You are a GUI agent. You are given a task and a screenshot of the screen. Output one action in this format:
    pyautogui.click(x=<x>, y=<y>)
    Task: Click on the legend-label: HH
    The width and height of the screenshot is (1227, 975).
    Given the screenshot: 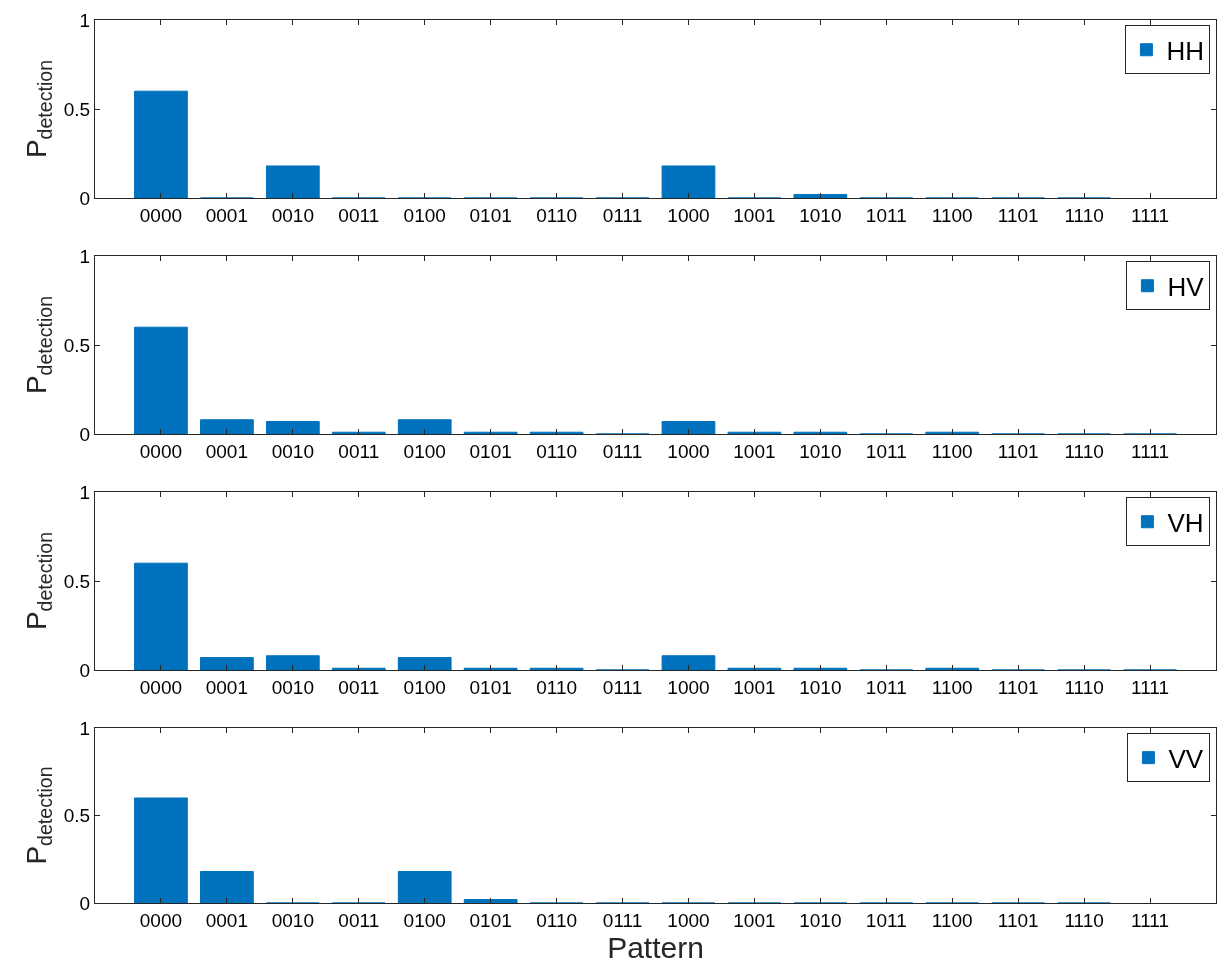 What is the action you would take?
    pyautogui.click(x=1185, y=50)
    